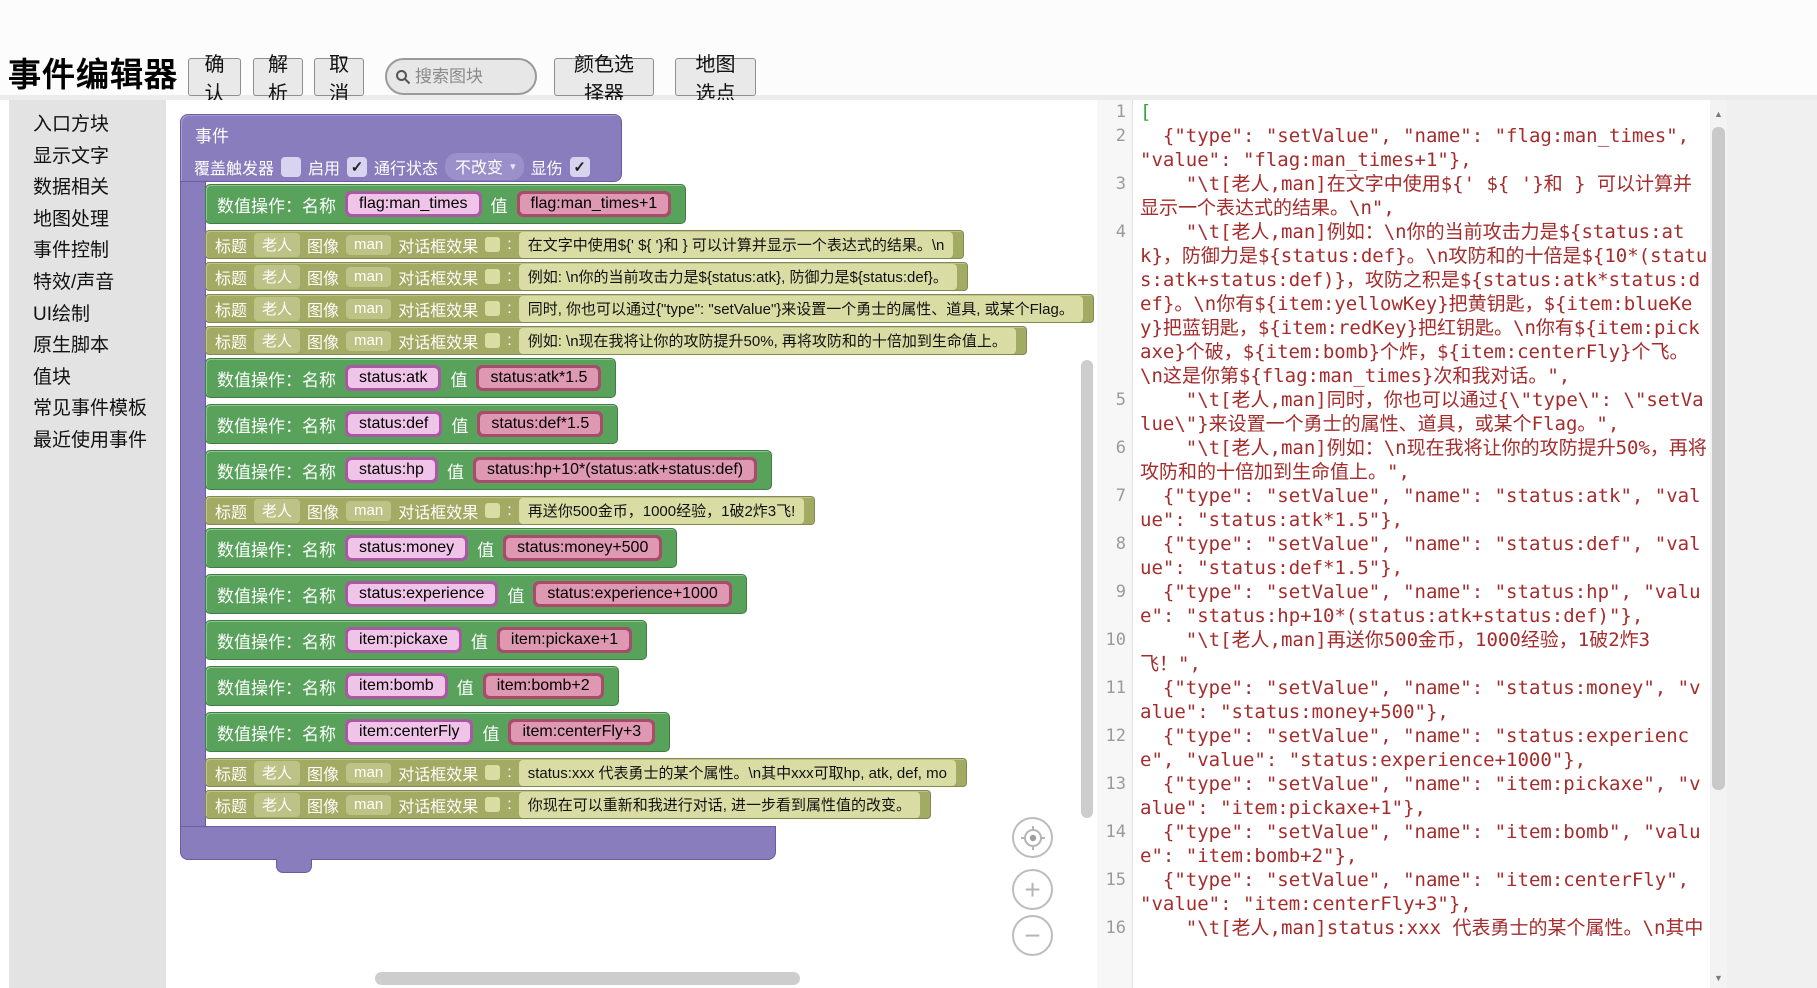 The image size is (1817, 988). I want to click on name-field-value: status:atk, so click(393, 378).